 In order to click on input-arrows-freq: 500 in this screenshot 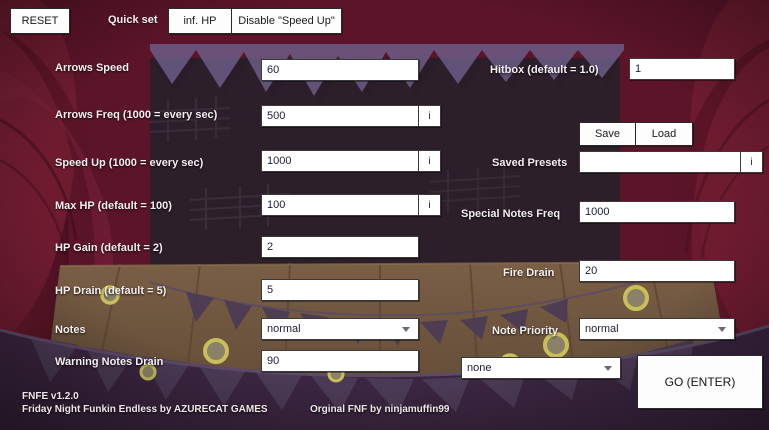, I will do `click(340, 116)`.